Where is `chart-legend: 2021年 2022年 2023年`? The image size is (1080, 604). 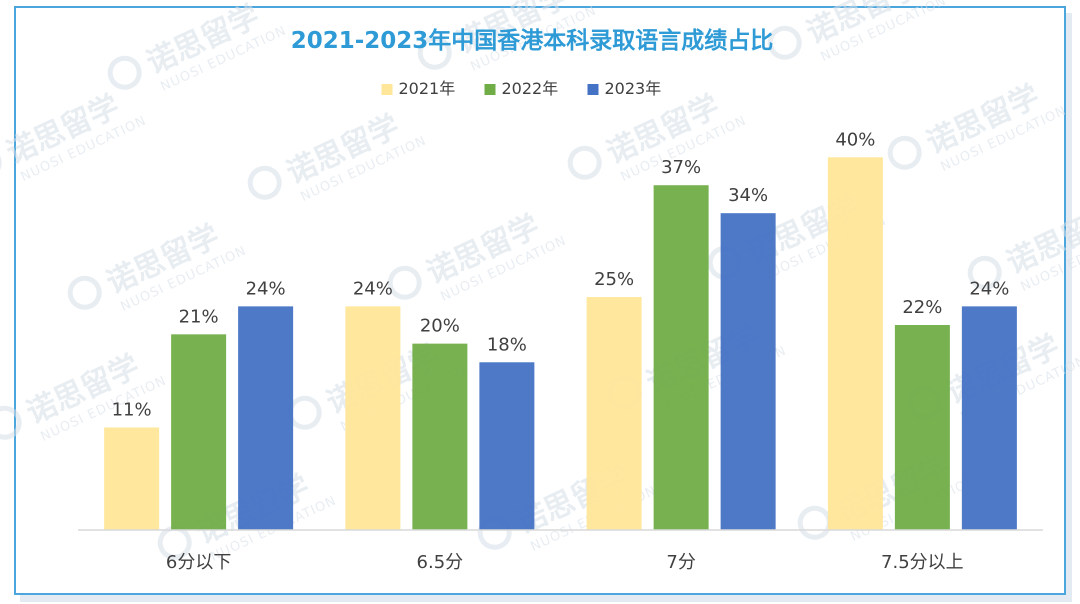 chart-legend: 2021年 2022年 2023年 is located at coordinates (521, 88).